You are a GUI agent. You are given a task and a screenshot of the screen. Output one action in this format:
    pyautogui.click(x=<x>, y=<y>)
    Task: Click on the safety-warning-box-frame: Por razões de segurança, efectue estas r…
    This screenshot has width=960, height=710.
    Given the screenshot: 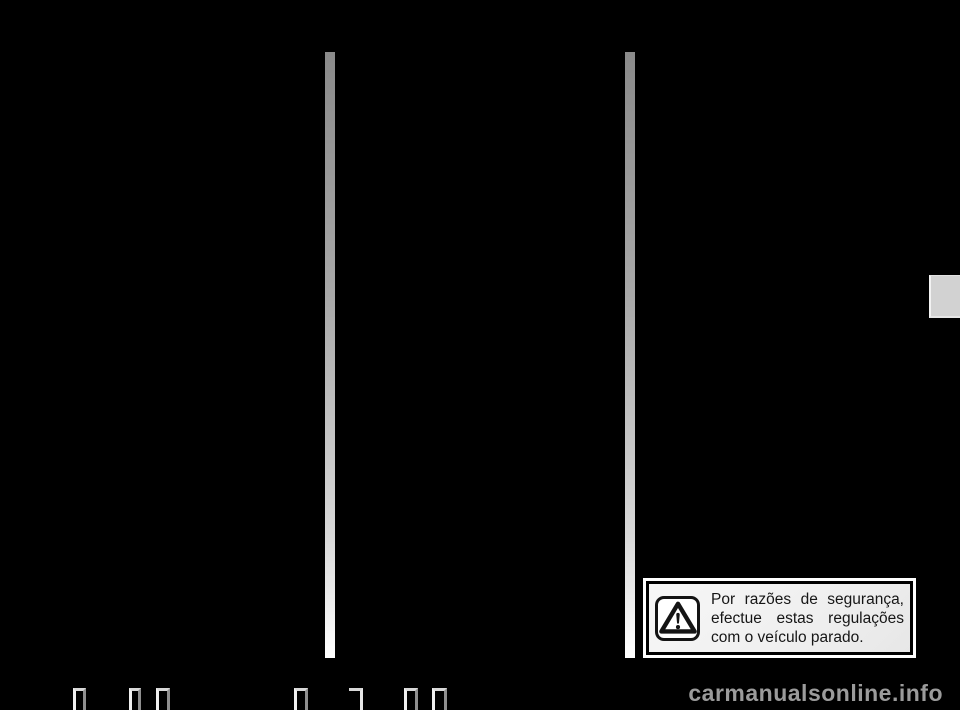 What is the action you would take?
    pyautogui.click(x=779, y=618)
    